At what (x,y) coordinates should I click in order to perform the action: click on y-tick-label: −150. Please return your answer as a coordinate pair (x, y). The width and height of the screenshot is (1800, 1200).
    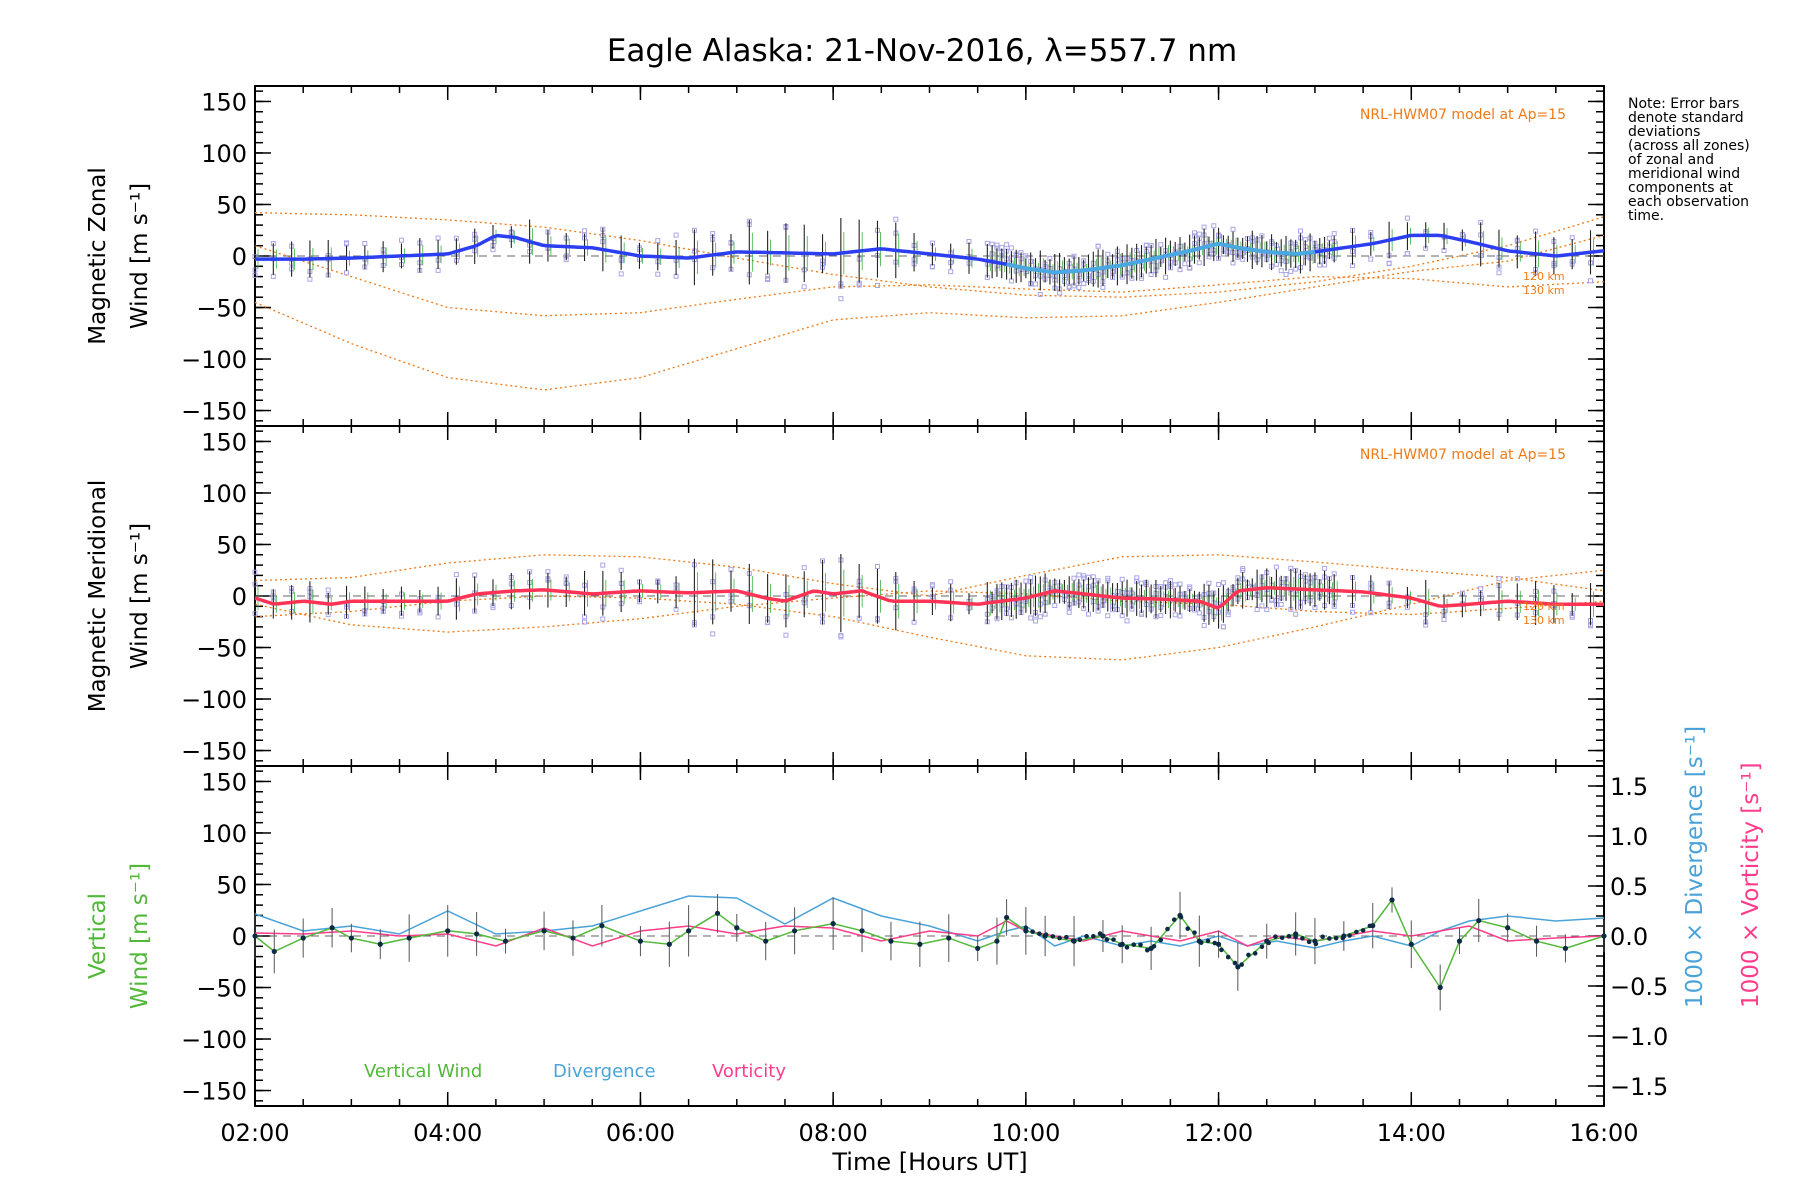
    Looking at the image, I should click on (214, 1092).